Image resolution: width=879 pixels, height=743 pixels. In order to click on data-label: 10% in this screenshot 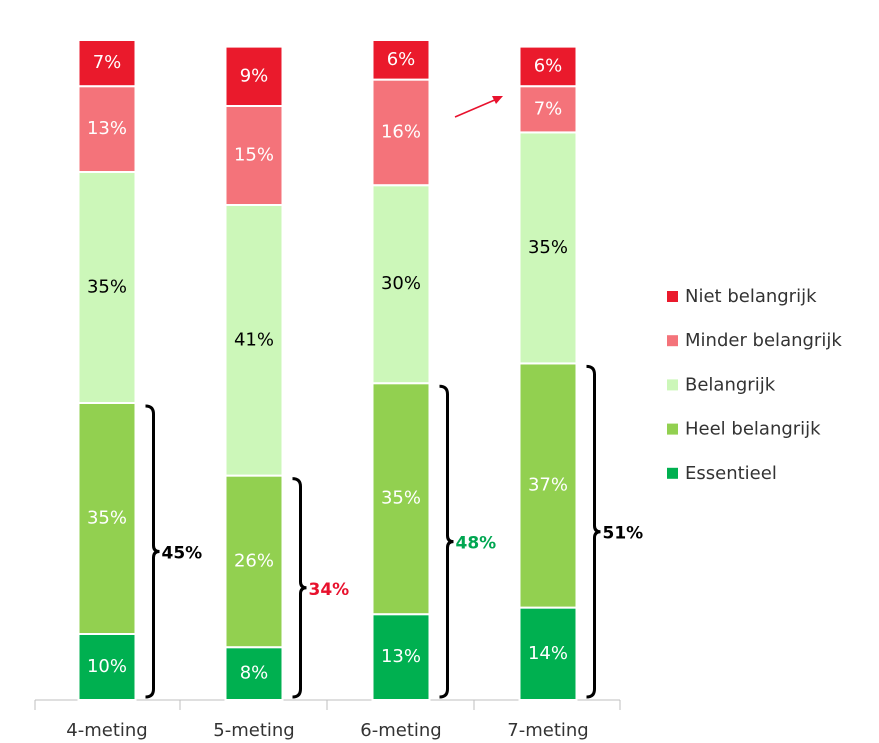, I will do `click(107, 666)`.